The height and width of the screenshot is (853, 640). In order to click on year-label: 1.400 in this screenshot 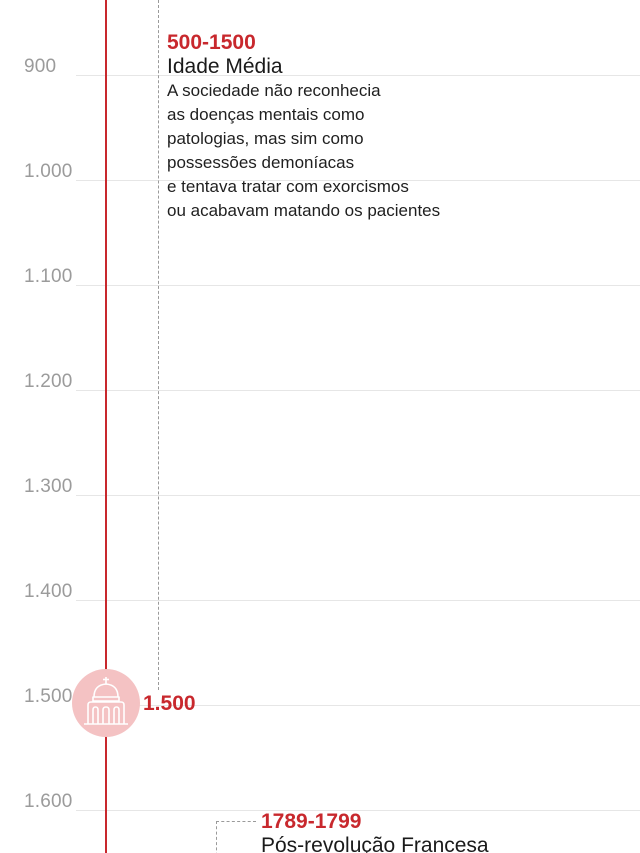, I will do `click(48, 591)`.